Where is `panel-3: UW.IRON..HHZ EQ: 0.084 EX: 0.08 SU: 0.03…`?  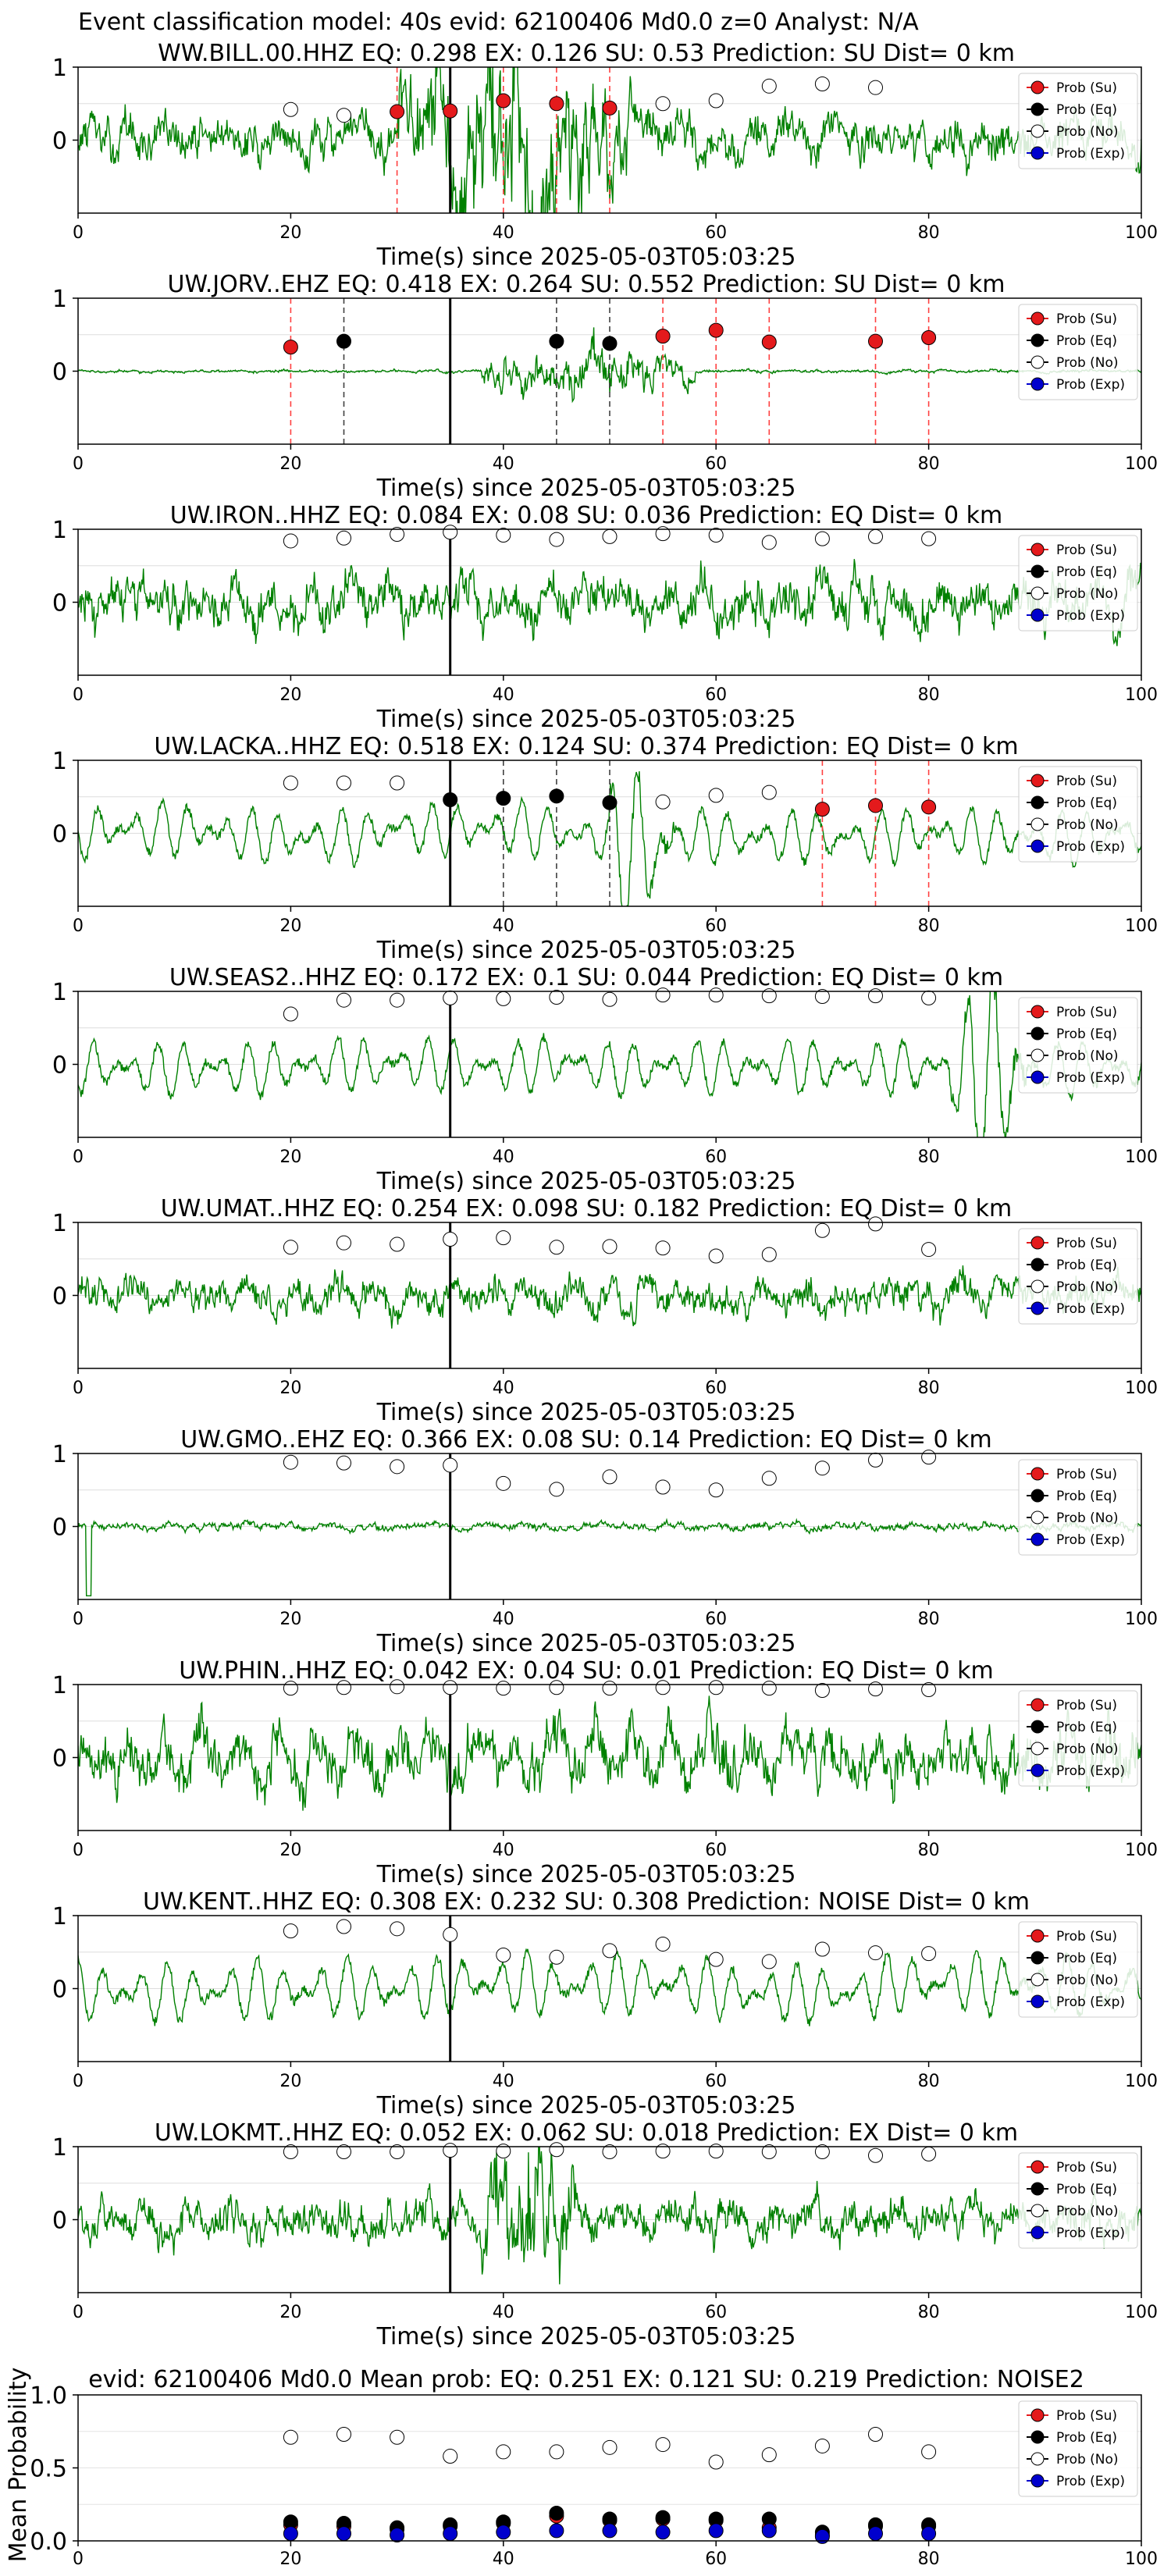 panel-3: UW.IRON..HHZ EQ: 0.084 EX: 0.08 SU: 0.03… is located at coordinates (605, 617).